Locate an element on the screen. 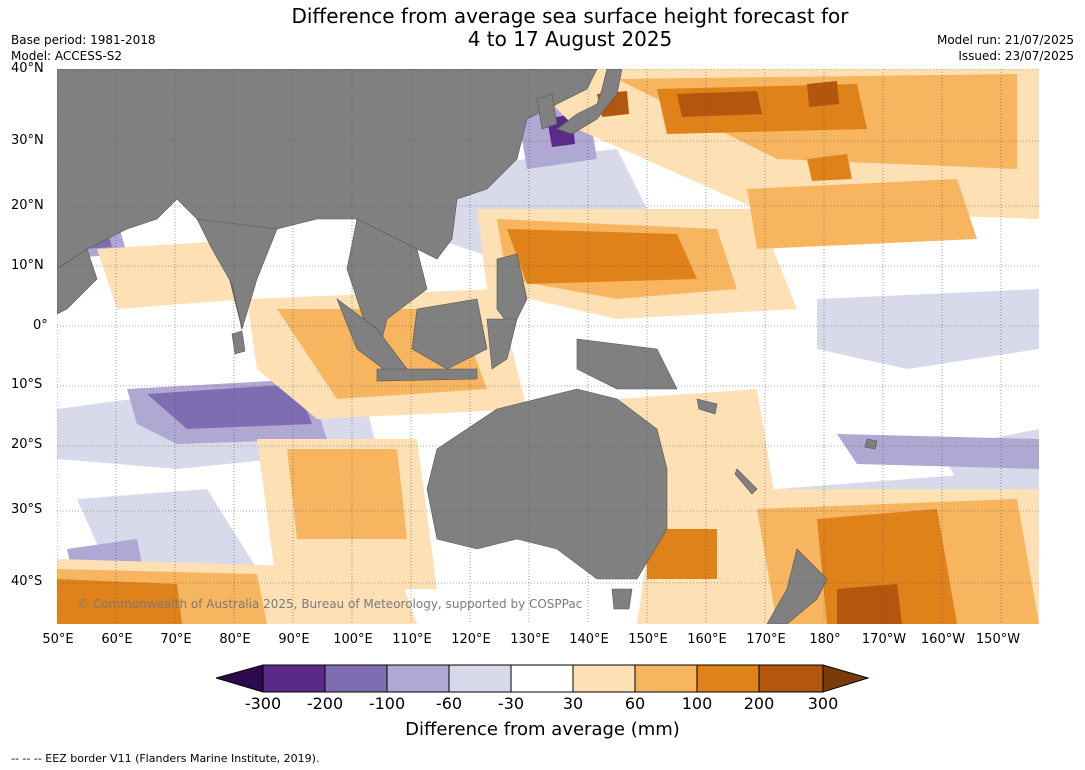 The image size is (1085, 770). colorbar-tick: 200 is located at coordinates (759, 703).